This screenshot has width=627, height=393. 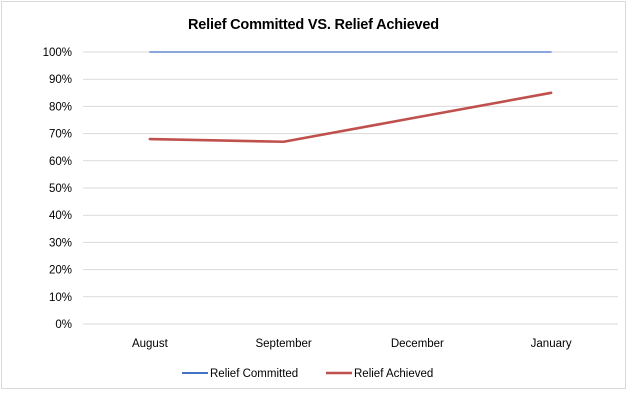 I want to click on x-tick-label: August, so click(x=150, y=344).